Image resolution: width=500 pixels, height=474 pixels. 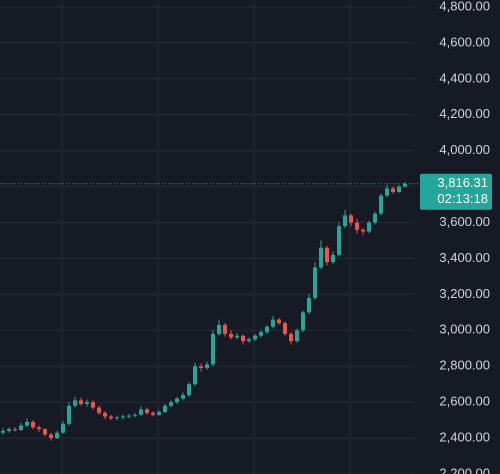 I want to click on y-tick-label: 2,600.00, so click(x=464, y=401).